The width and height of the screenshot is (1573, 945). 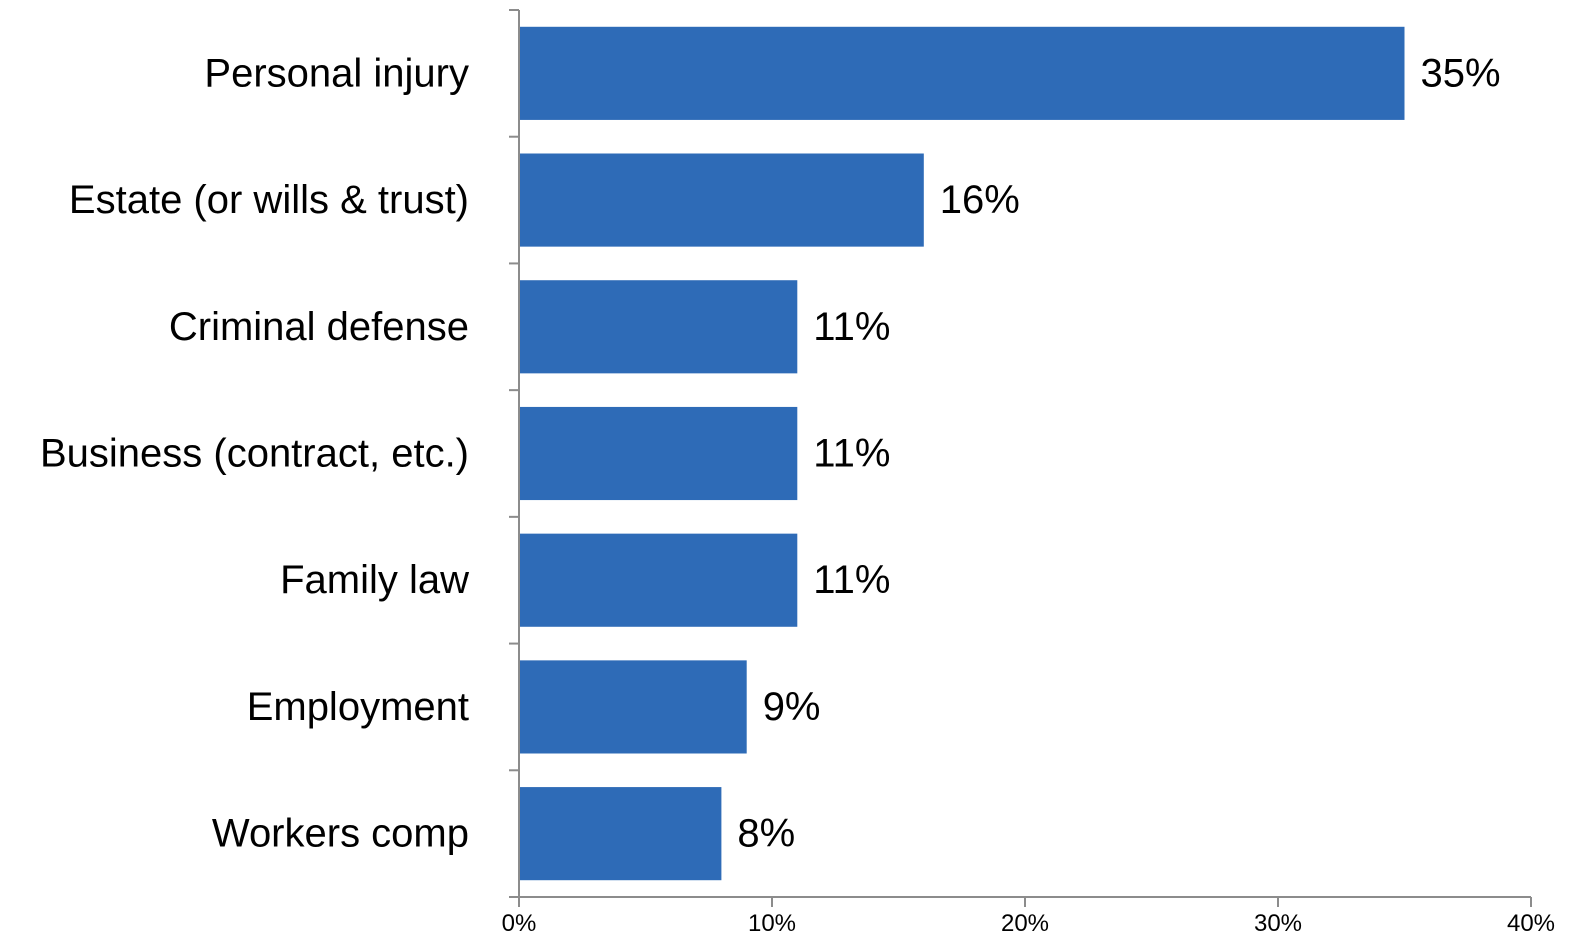 What do you see at coordinates (772, 923) in the screenshot?
I see `x-tick-label: 10%` at bounding box center [772, 923].